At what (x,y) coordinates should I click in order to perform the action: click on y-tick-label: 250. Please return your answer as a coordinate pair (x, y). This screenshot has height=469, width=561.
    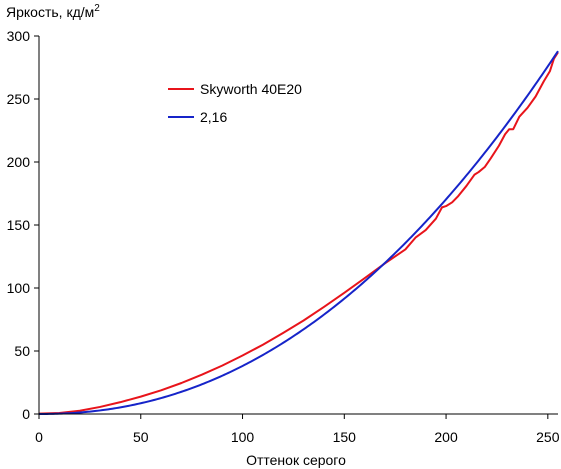
    Looking at the image, I should click on (19, 99).